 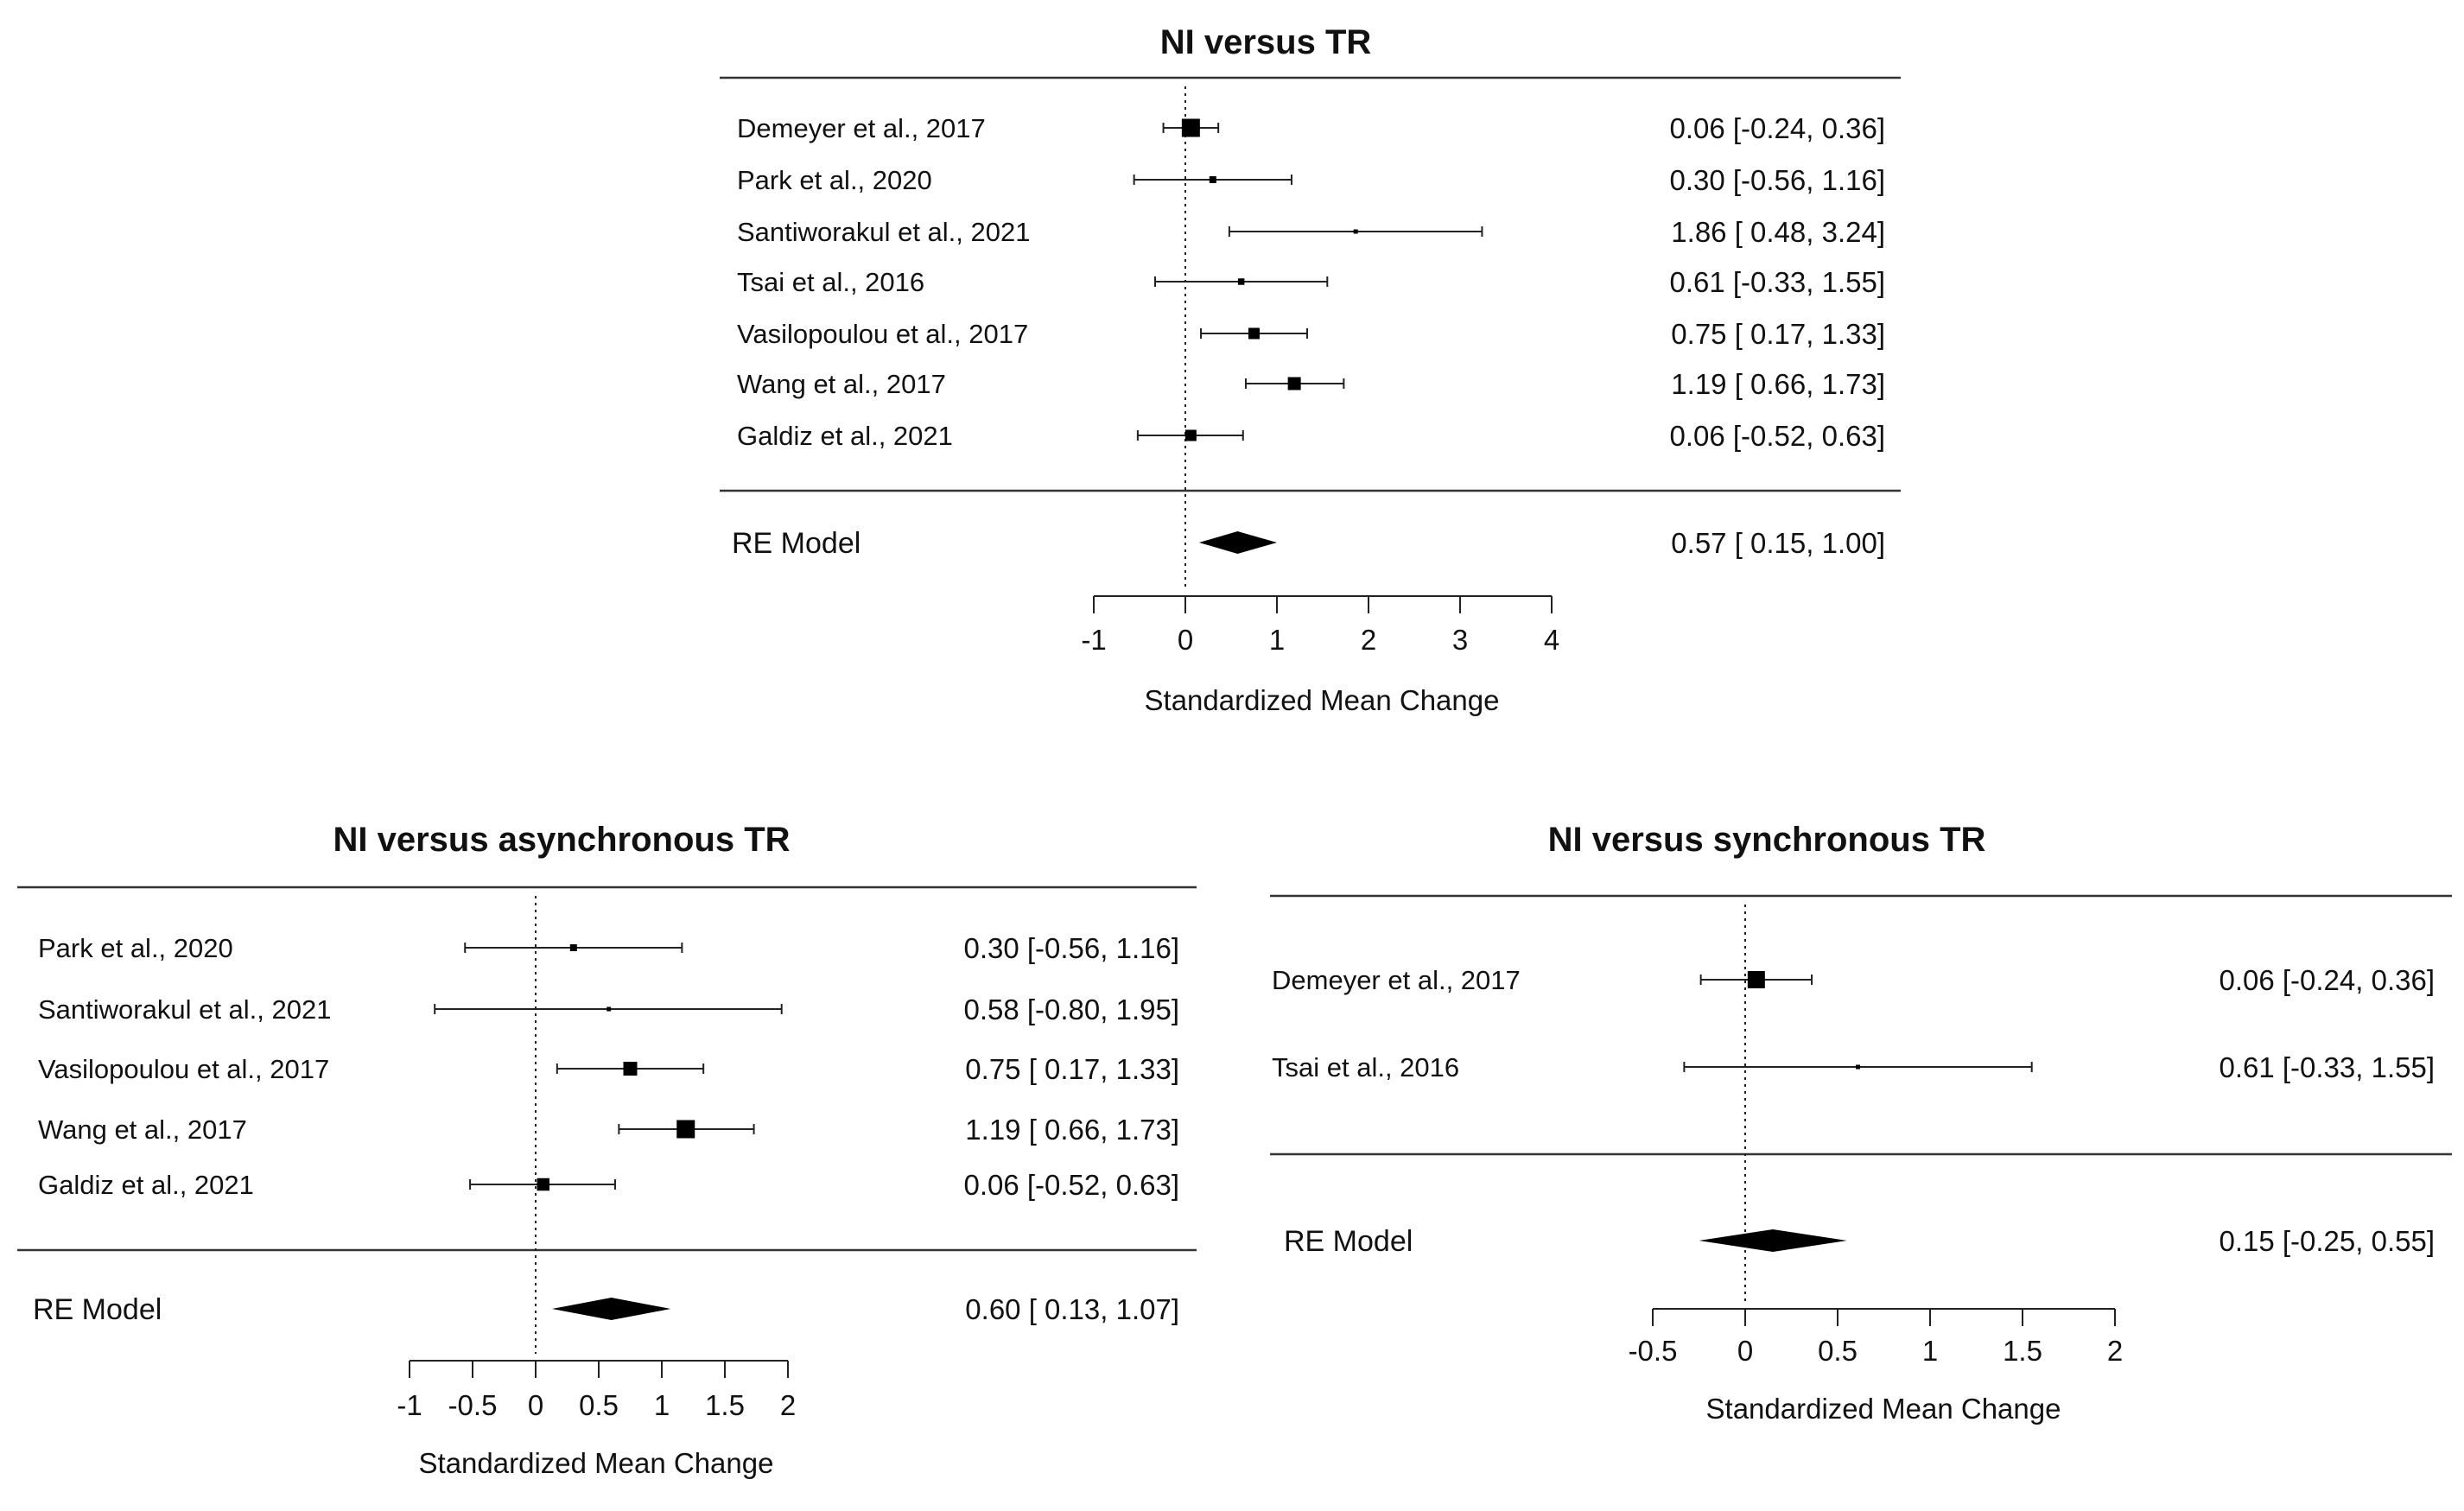 I want to click on summary-ci-text: 0.57 [ 0.15, 1.00], so click(x=1778, y=543).